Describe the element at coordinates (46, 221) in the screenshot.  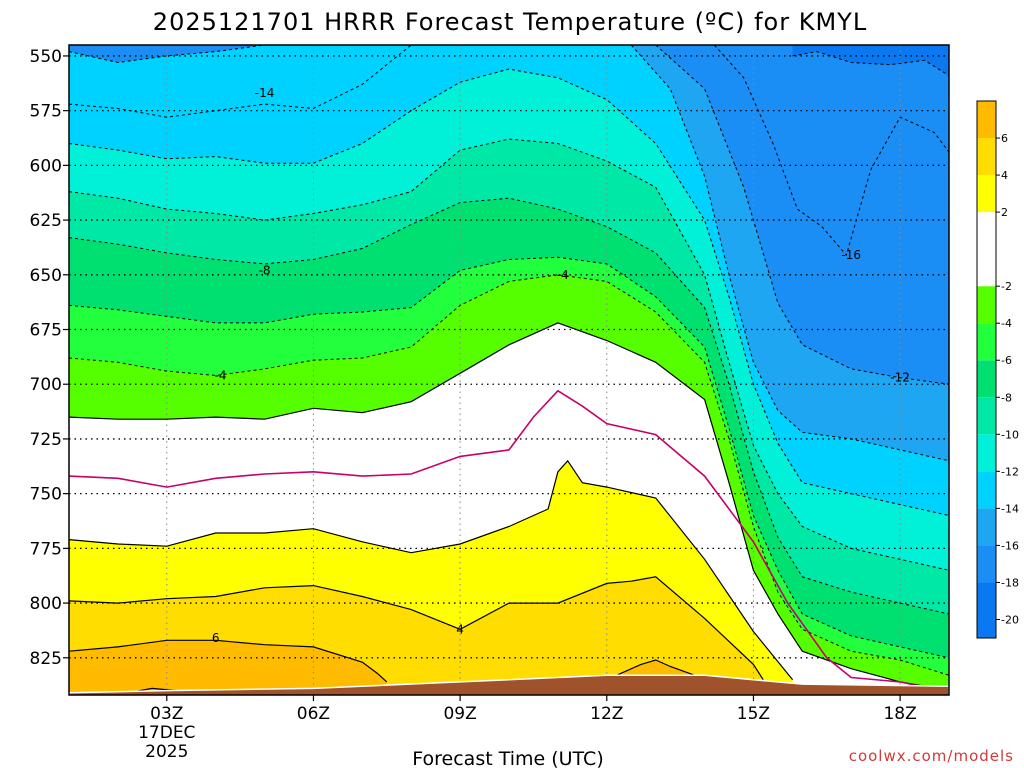
I see `y-tick-label-625: 625` at that location.